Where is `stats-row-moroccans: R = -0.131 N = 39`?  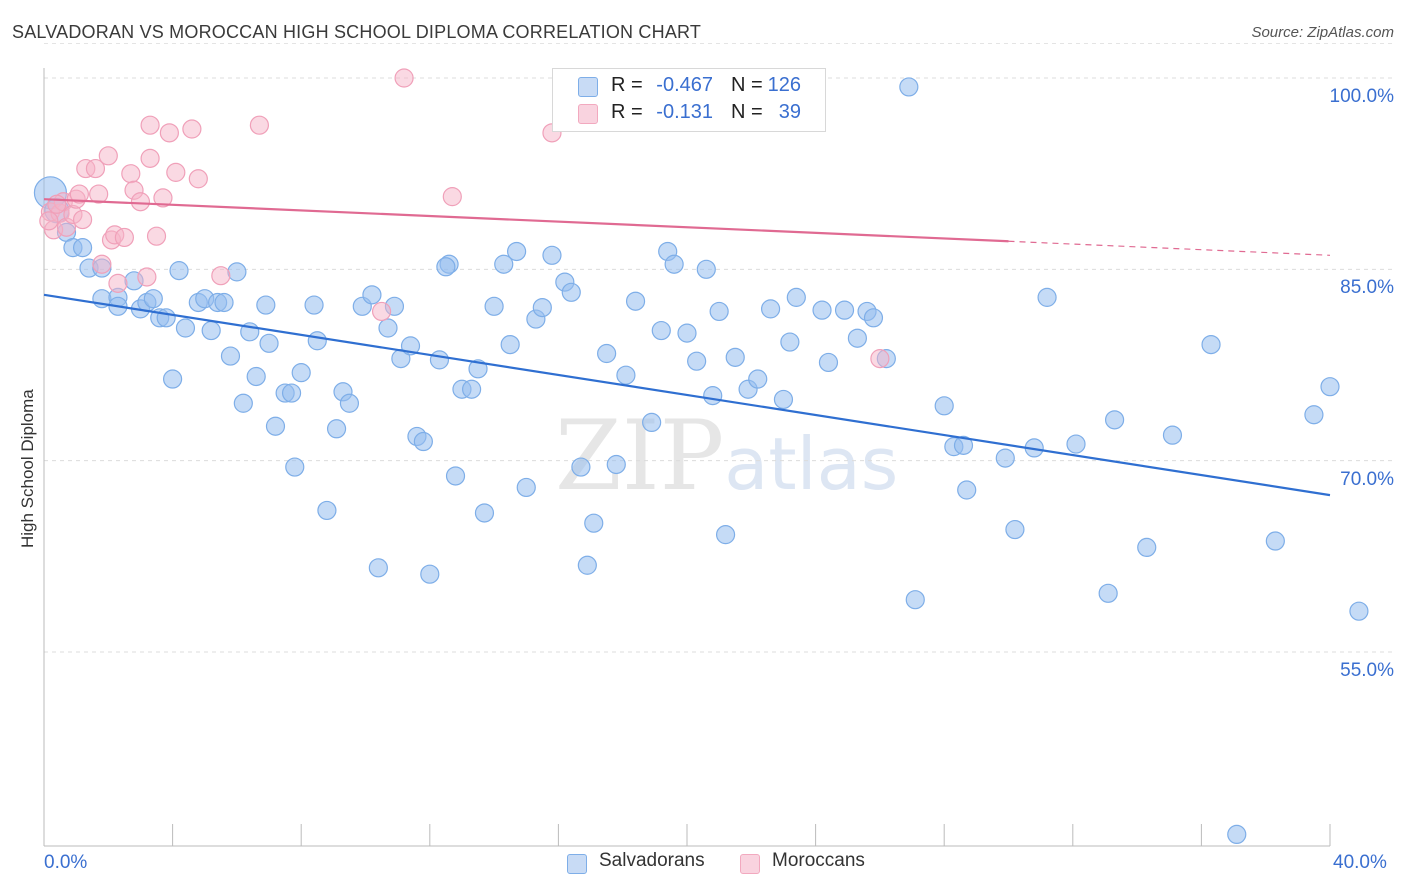
stats-row-moroccans: R = -0.131 N = 39 is located at coordinates (689, 114).